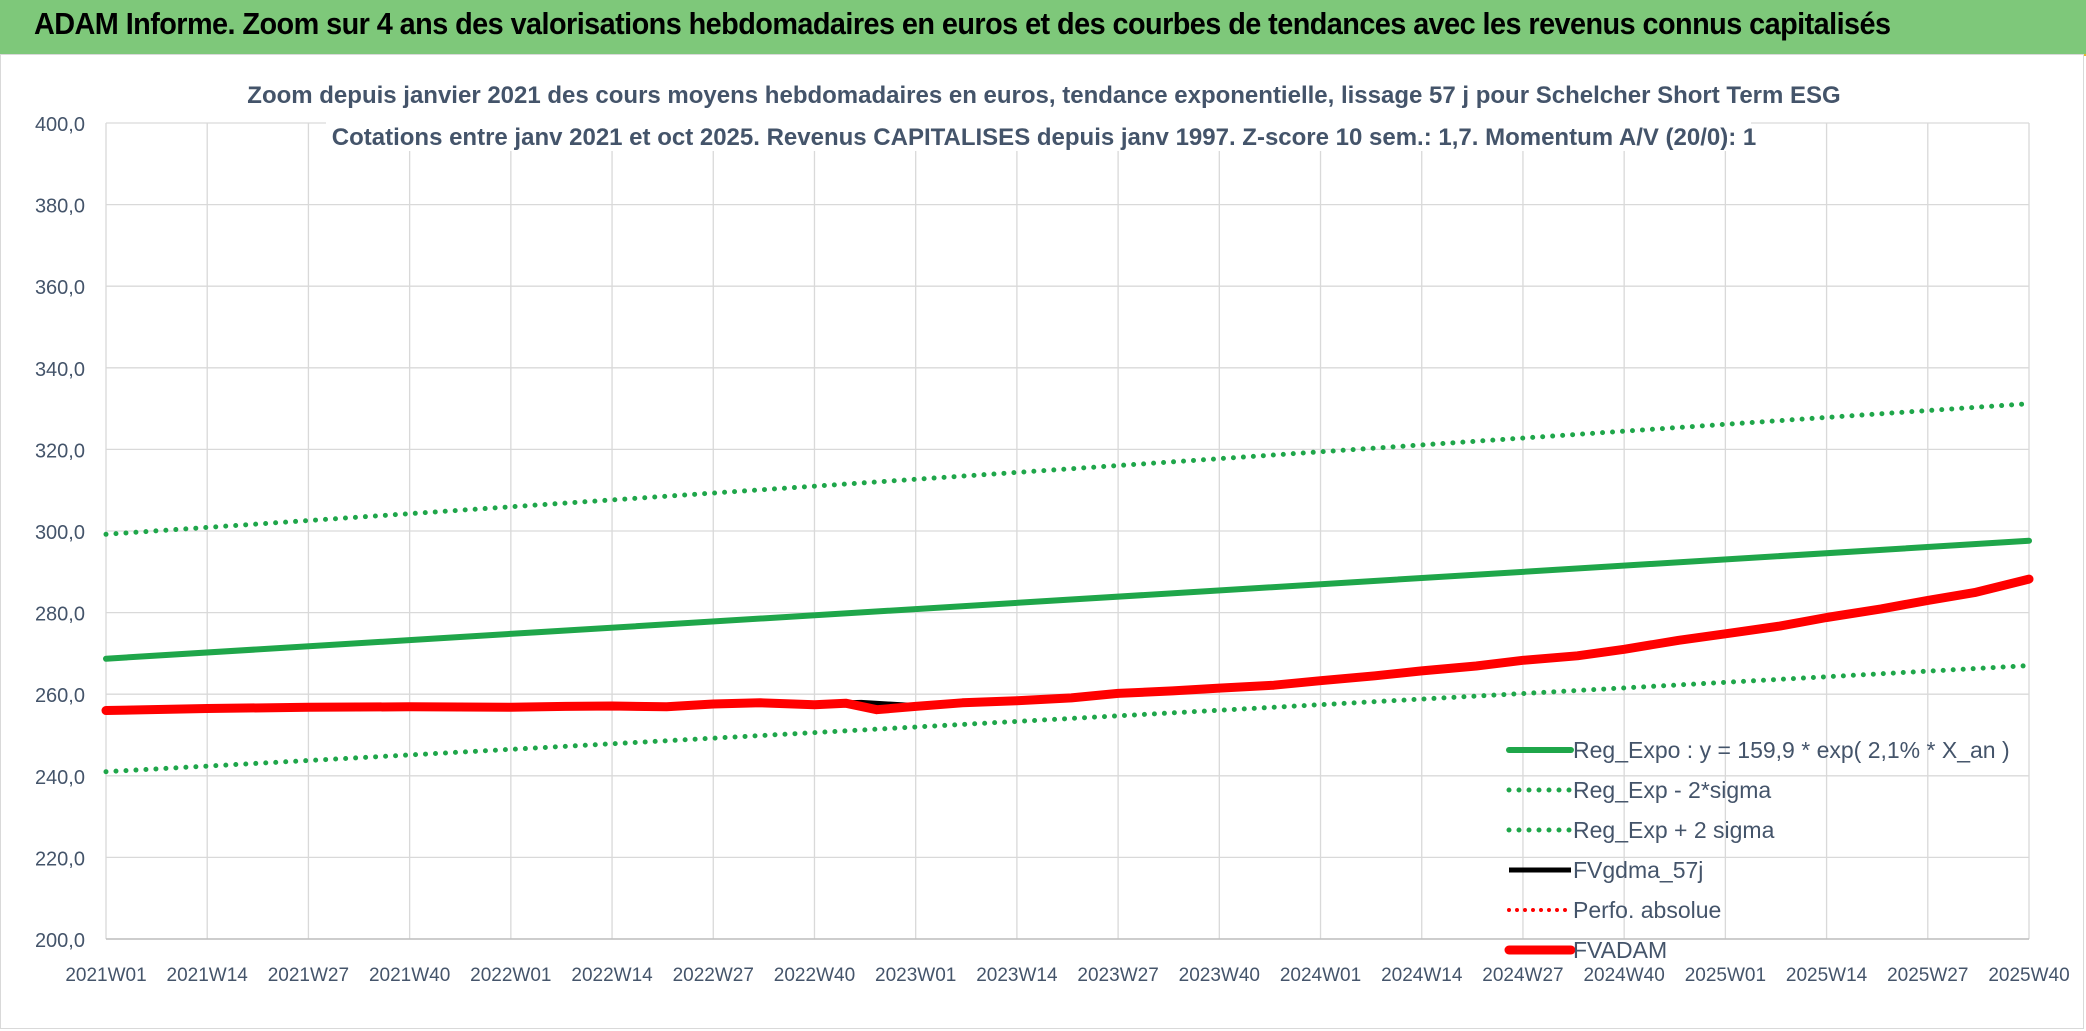  I want to click on x-tick-label: 2021W27, so click(308, 975).